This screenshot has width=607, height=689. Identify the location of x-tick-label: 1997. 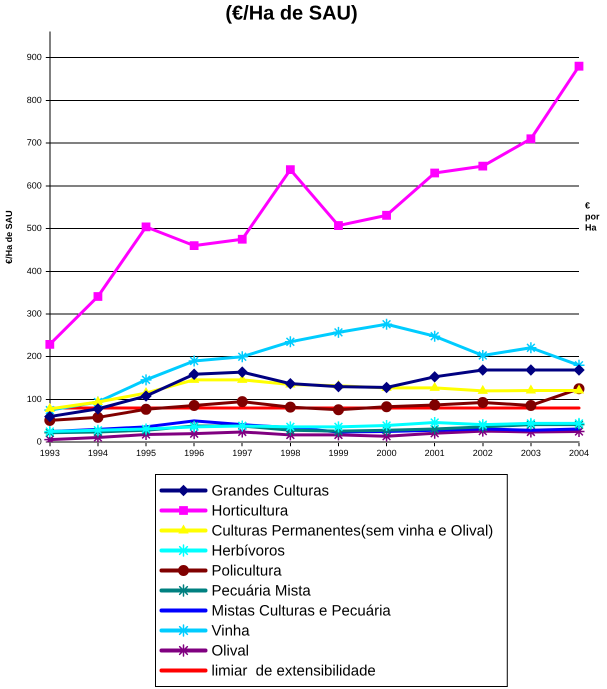
(242, 453).